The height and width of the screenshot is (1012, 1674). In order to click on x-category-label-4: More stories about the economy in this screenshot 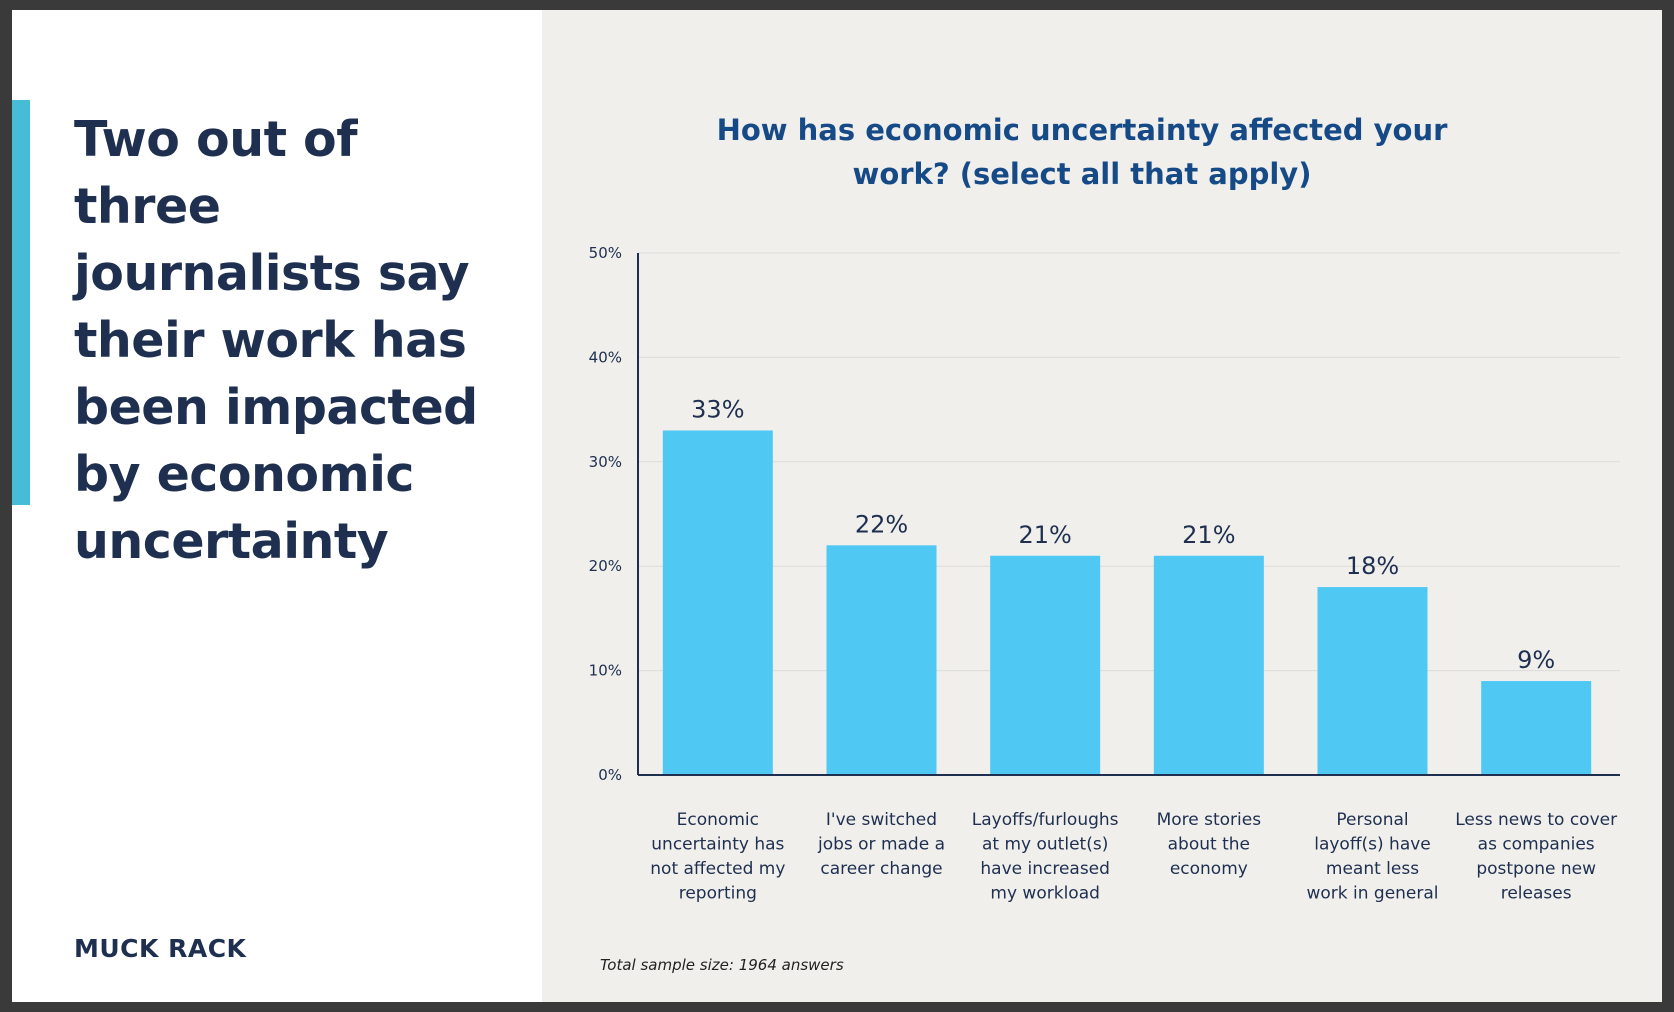, I will do `click(1209, 844)`.